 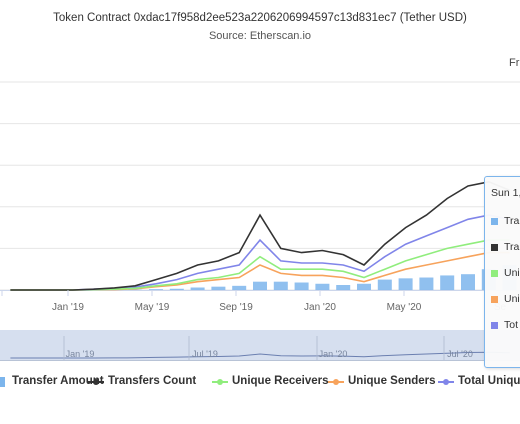 What do you see at coordinates (511, 247) in the screenshot?
I see `tooltip-label: Tra` at bounding box center [511, 247].